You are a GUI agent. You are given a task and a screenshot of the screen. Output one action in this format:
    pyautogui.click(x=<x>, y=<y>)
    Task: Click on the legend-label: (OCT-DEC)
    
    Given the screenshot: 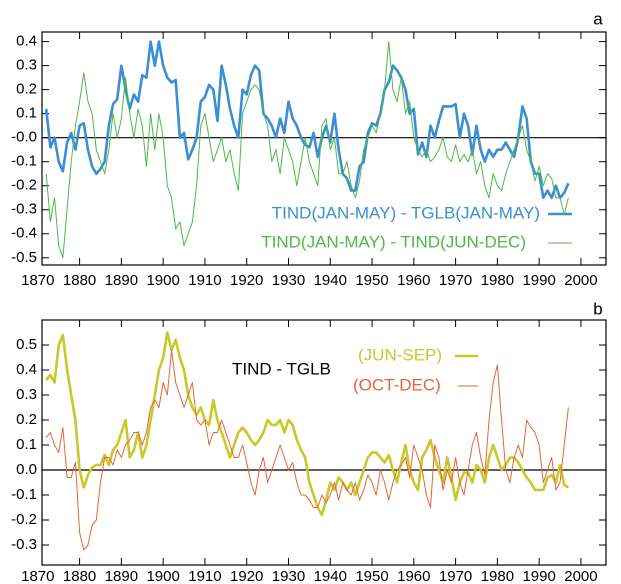 What is the action you would take?
    pyautogui.click(x=397, y=384)
    